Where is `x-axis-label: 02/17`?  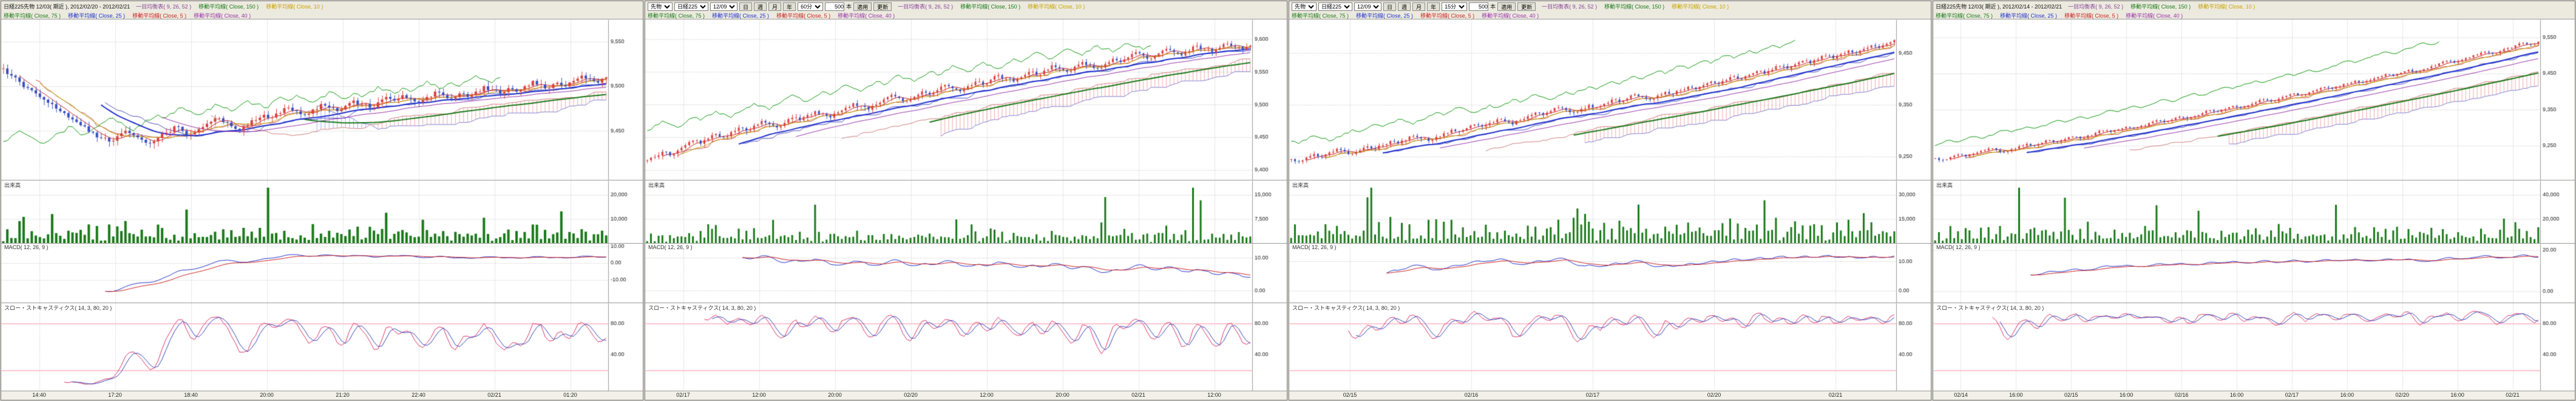
x-axis-label: 02/17 is located at coordinates (2292, 395).